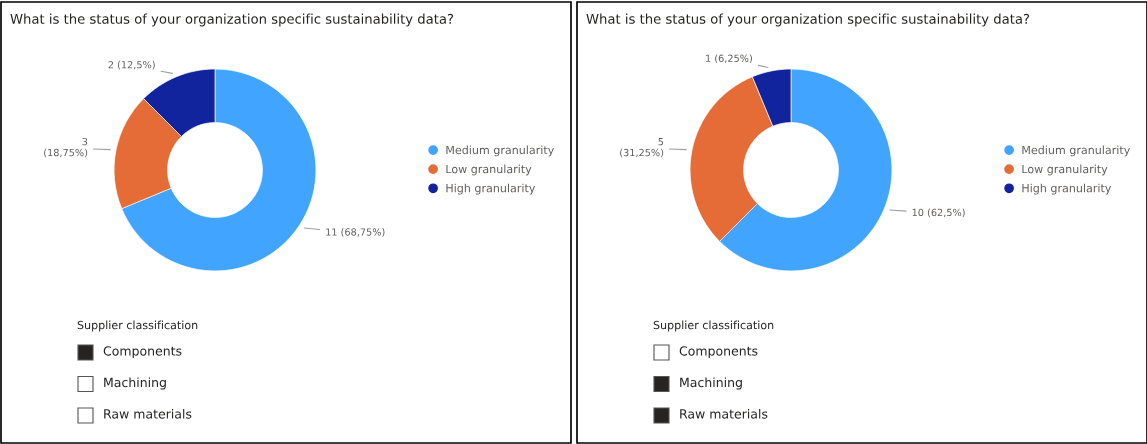 The image size is (1147, 444). What do you see at coordinates (131, 65) in the screenshot?
I see `data-label: 2 (12,5%)` at bounding box center [131, 65].